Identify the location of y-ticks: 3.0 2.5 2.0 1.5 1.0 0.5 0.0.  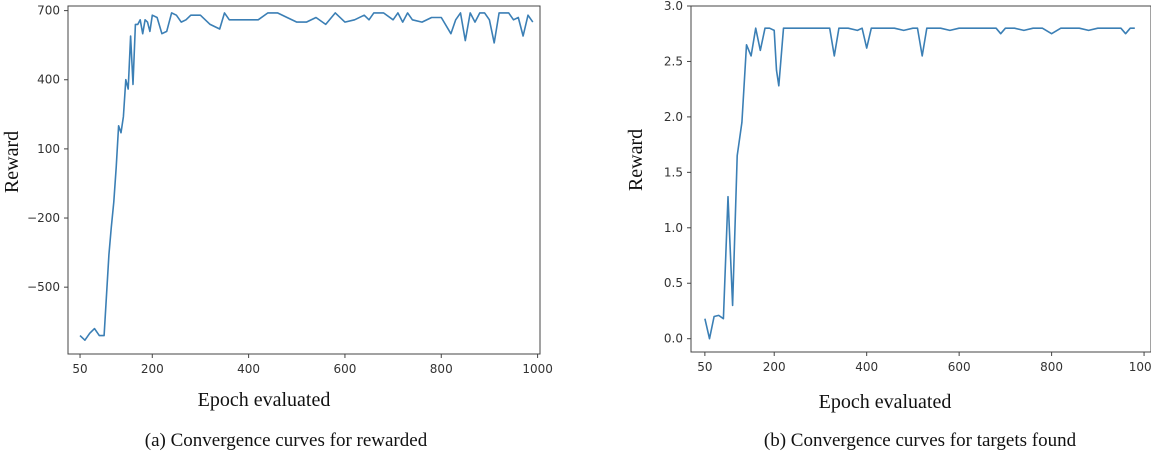
(677, 173).